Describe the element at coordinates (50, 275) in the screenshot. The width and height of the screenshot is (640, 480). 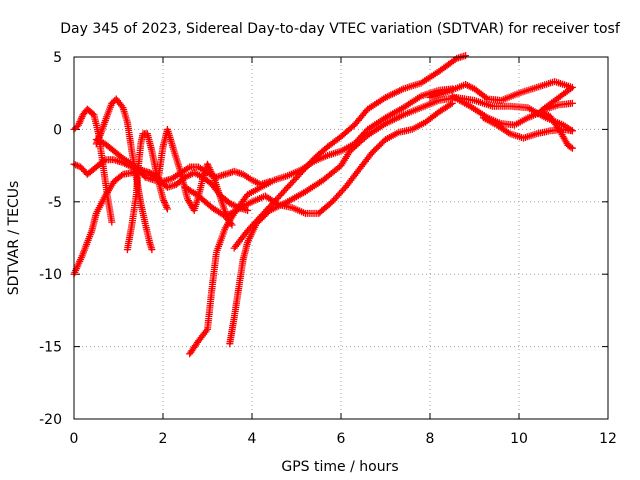
I see `y-tick-label: -10` at that location.